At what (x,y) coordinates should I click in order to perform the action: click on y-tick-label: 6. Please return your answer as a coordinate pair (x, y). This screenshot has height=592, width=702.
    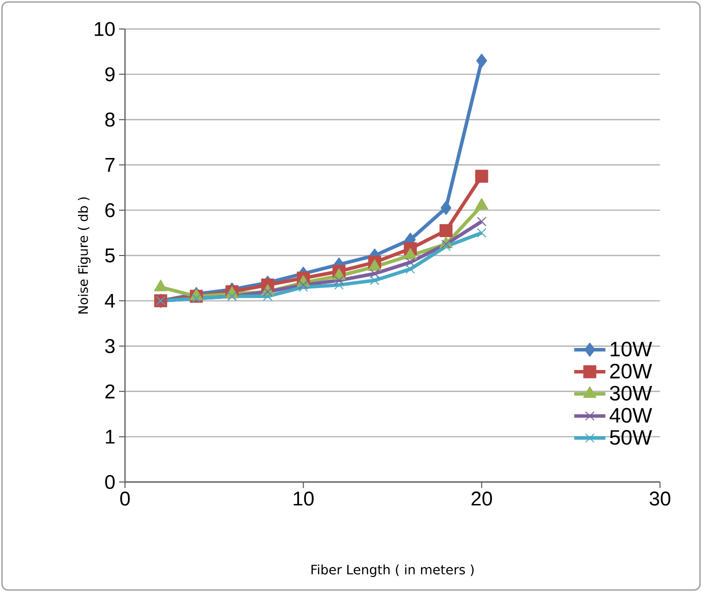
    Looking at the image, I should click on (110, 210).